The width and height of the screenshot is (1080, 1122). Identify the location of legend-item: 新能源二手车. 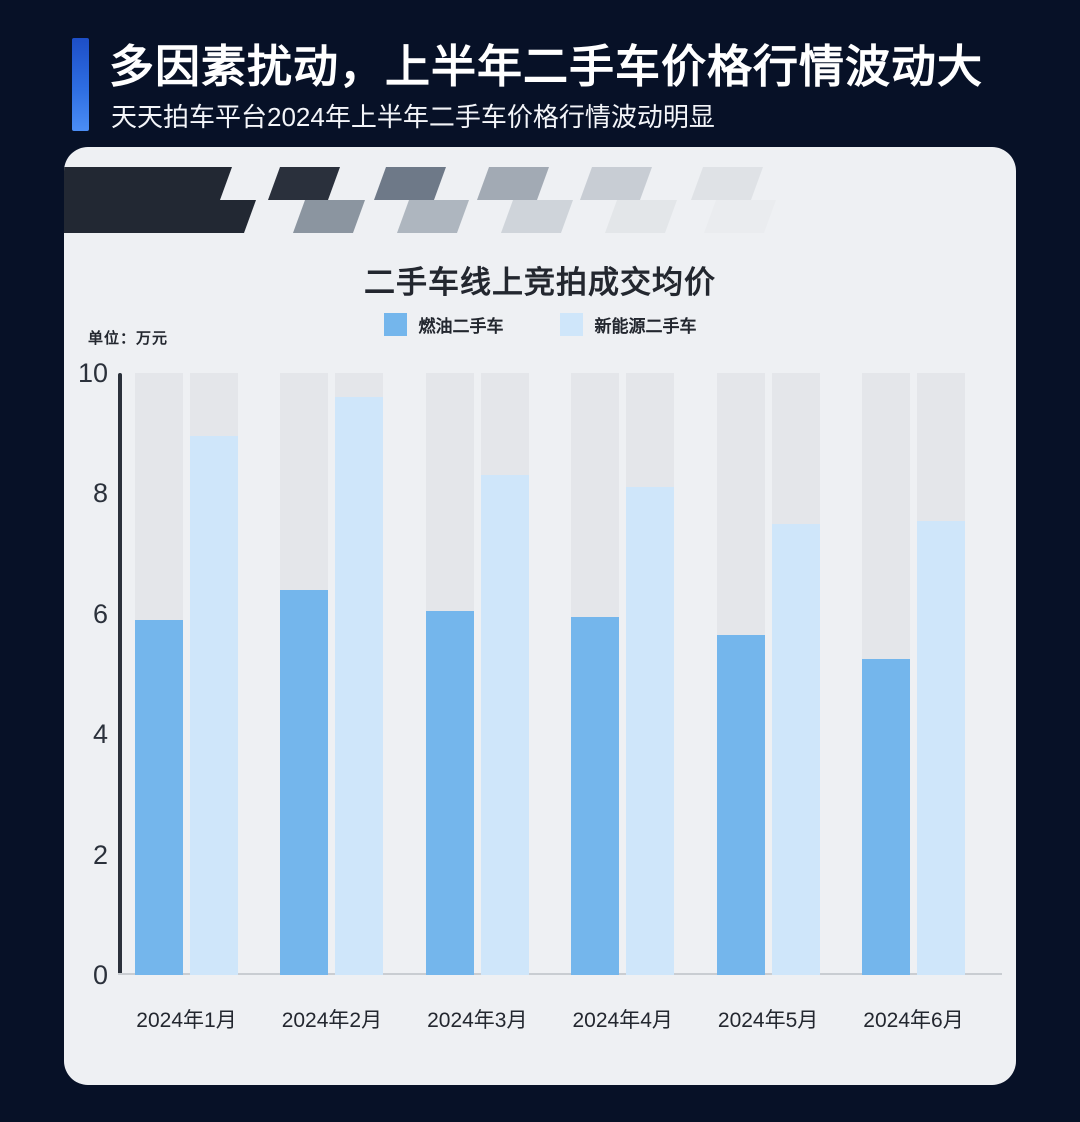
(628, 324).